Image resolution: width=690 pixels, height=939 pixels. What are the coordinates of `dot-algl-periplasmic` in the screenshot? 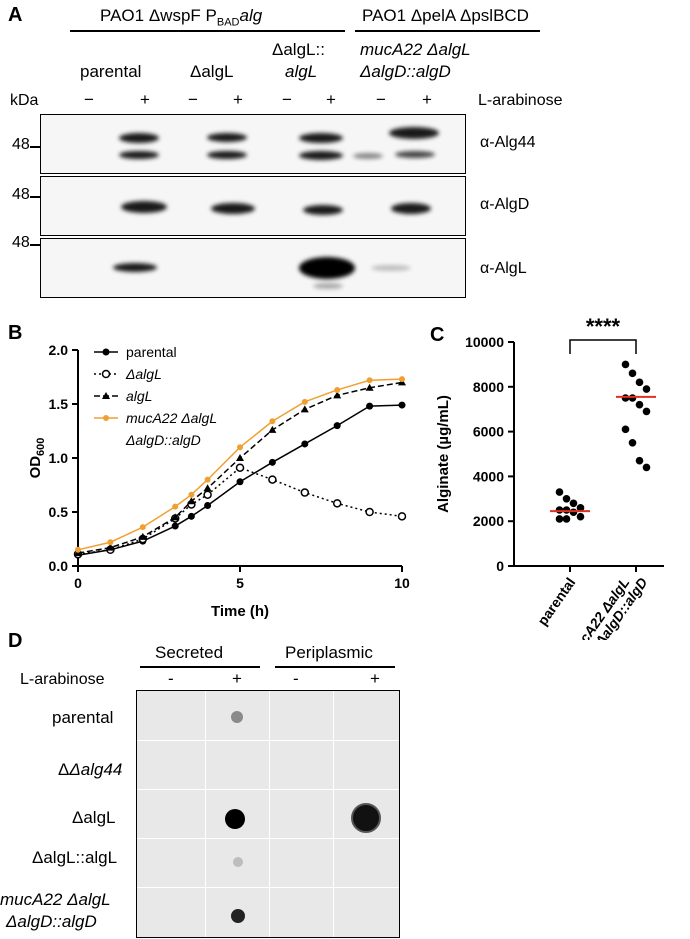 It's located at (366, 818).